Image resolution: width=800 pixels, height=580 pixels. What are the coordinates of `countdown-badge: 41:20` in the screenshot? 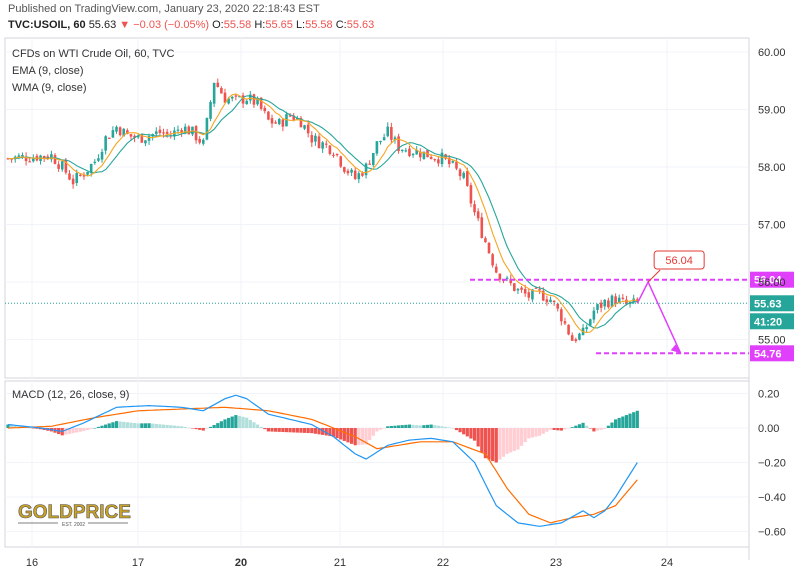 It's located at (768, 322).